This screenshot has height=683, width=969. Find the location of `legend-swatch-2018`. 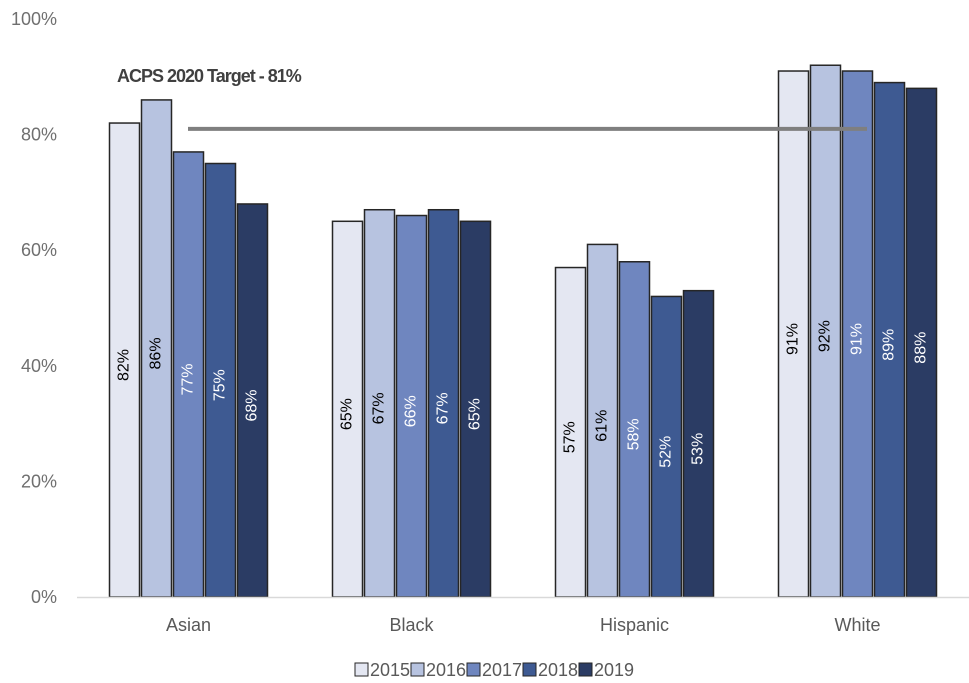

legend-swatch-2018 is located at coordinates (529, 669).